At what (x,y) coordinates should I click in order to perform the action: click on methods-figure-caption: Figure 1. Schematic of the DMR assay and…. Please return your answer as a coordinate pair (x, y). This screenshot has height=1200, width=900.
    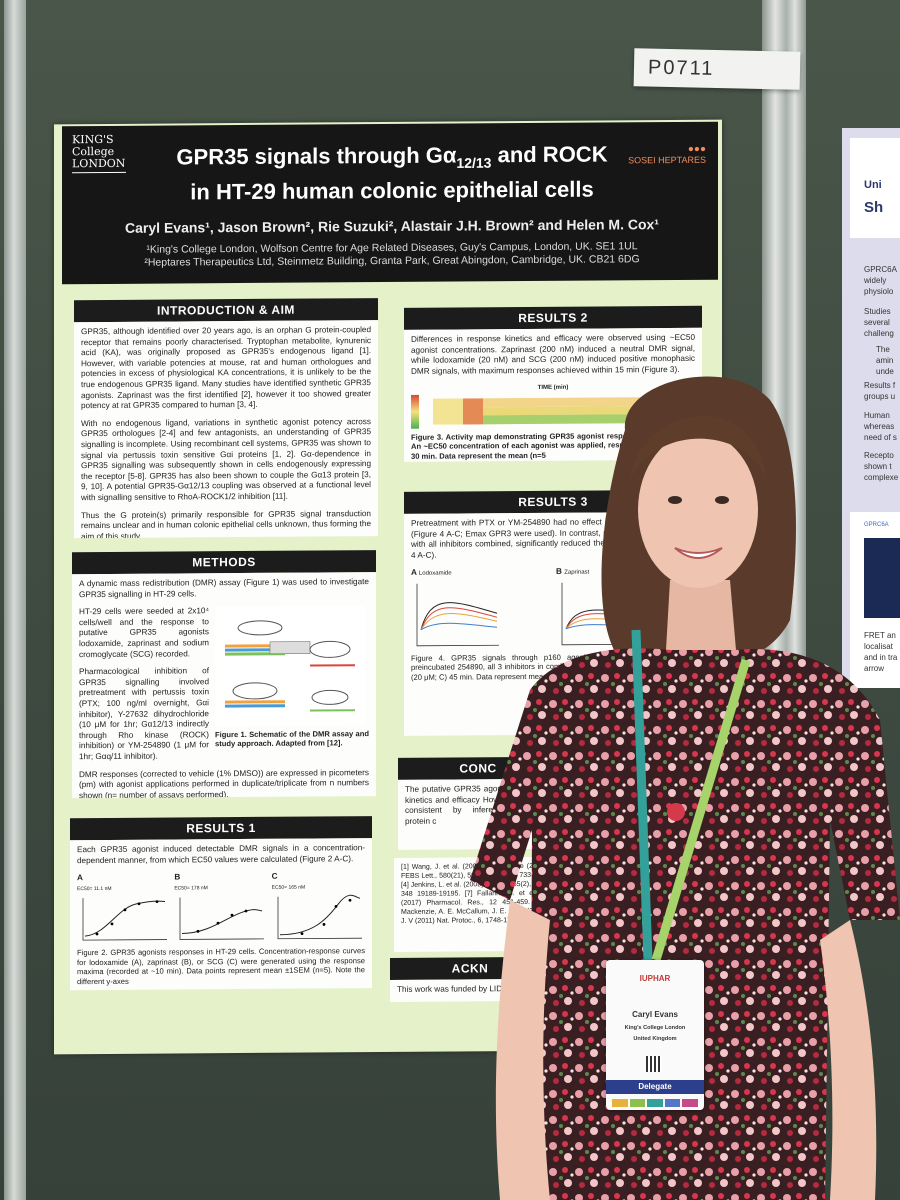
    Looking at the image, I should click on (292, 738).